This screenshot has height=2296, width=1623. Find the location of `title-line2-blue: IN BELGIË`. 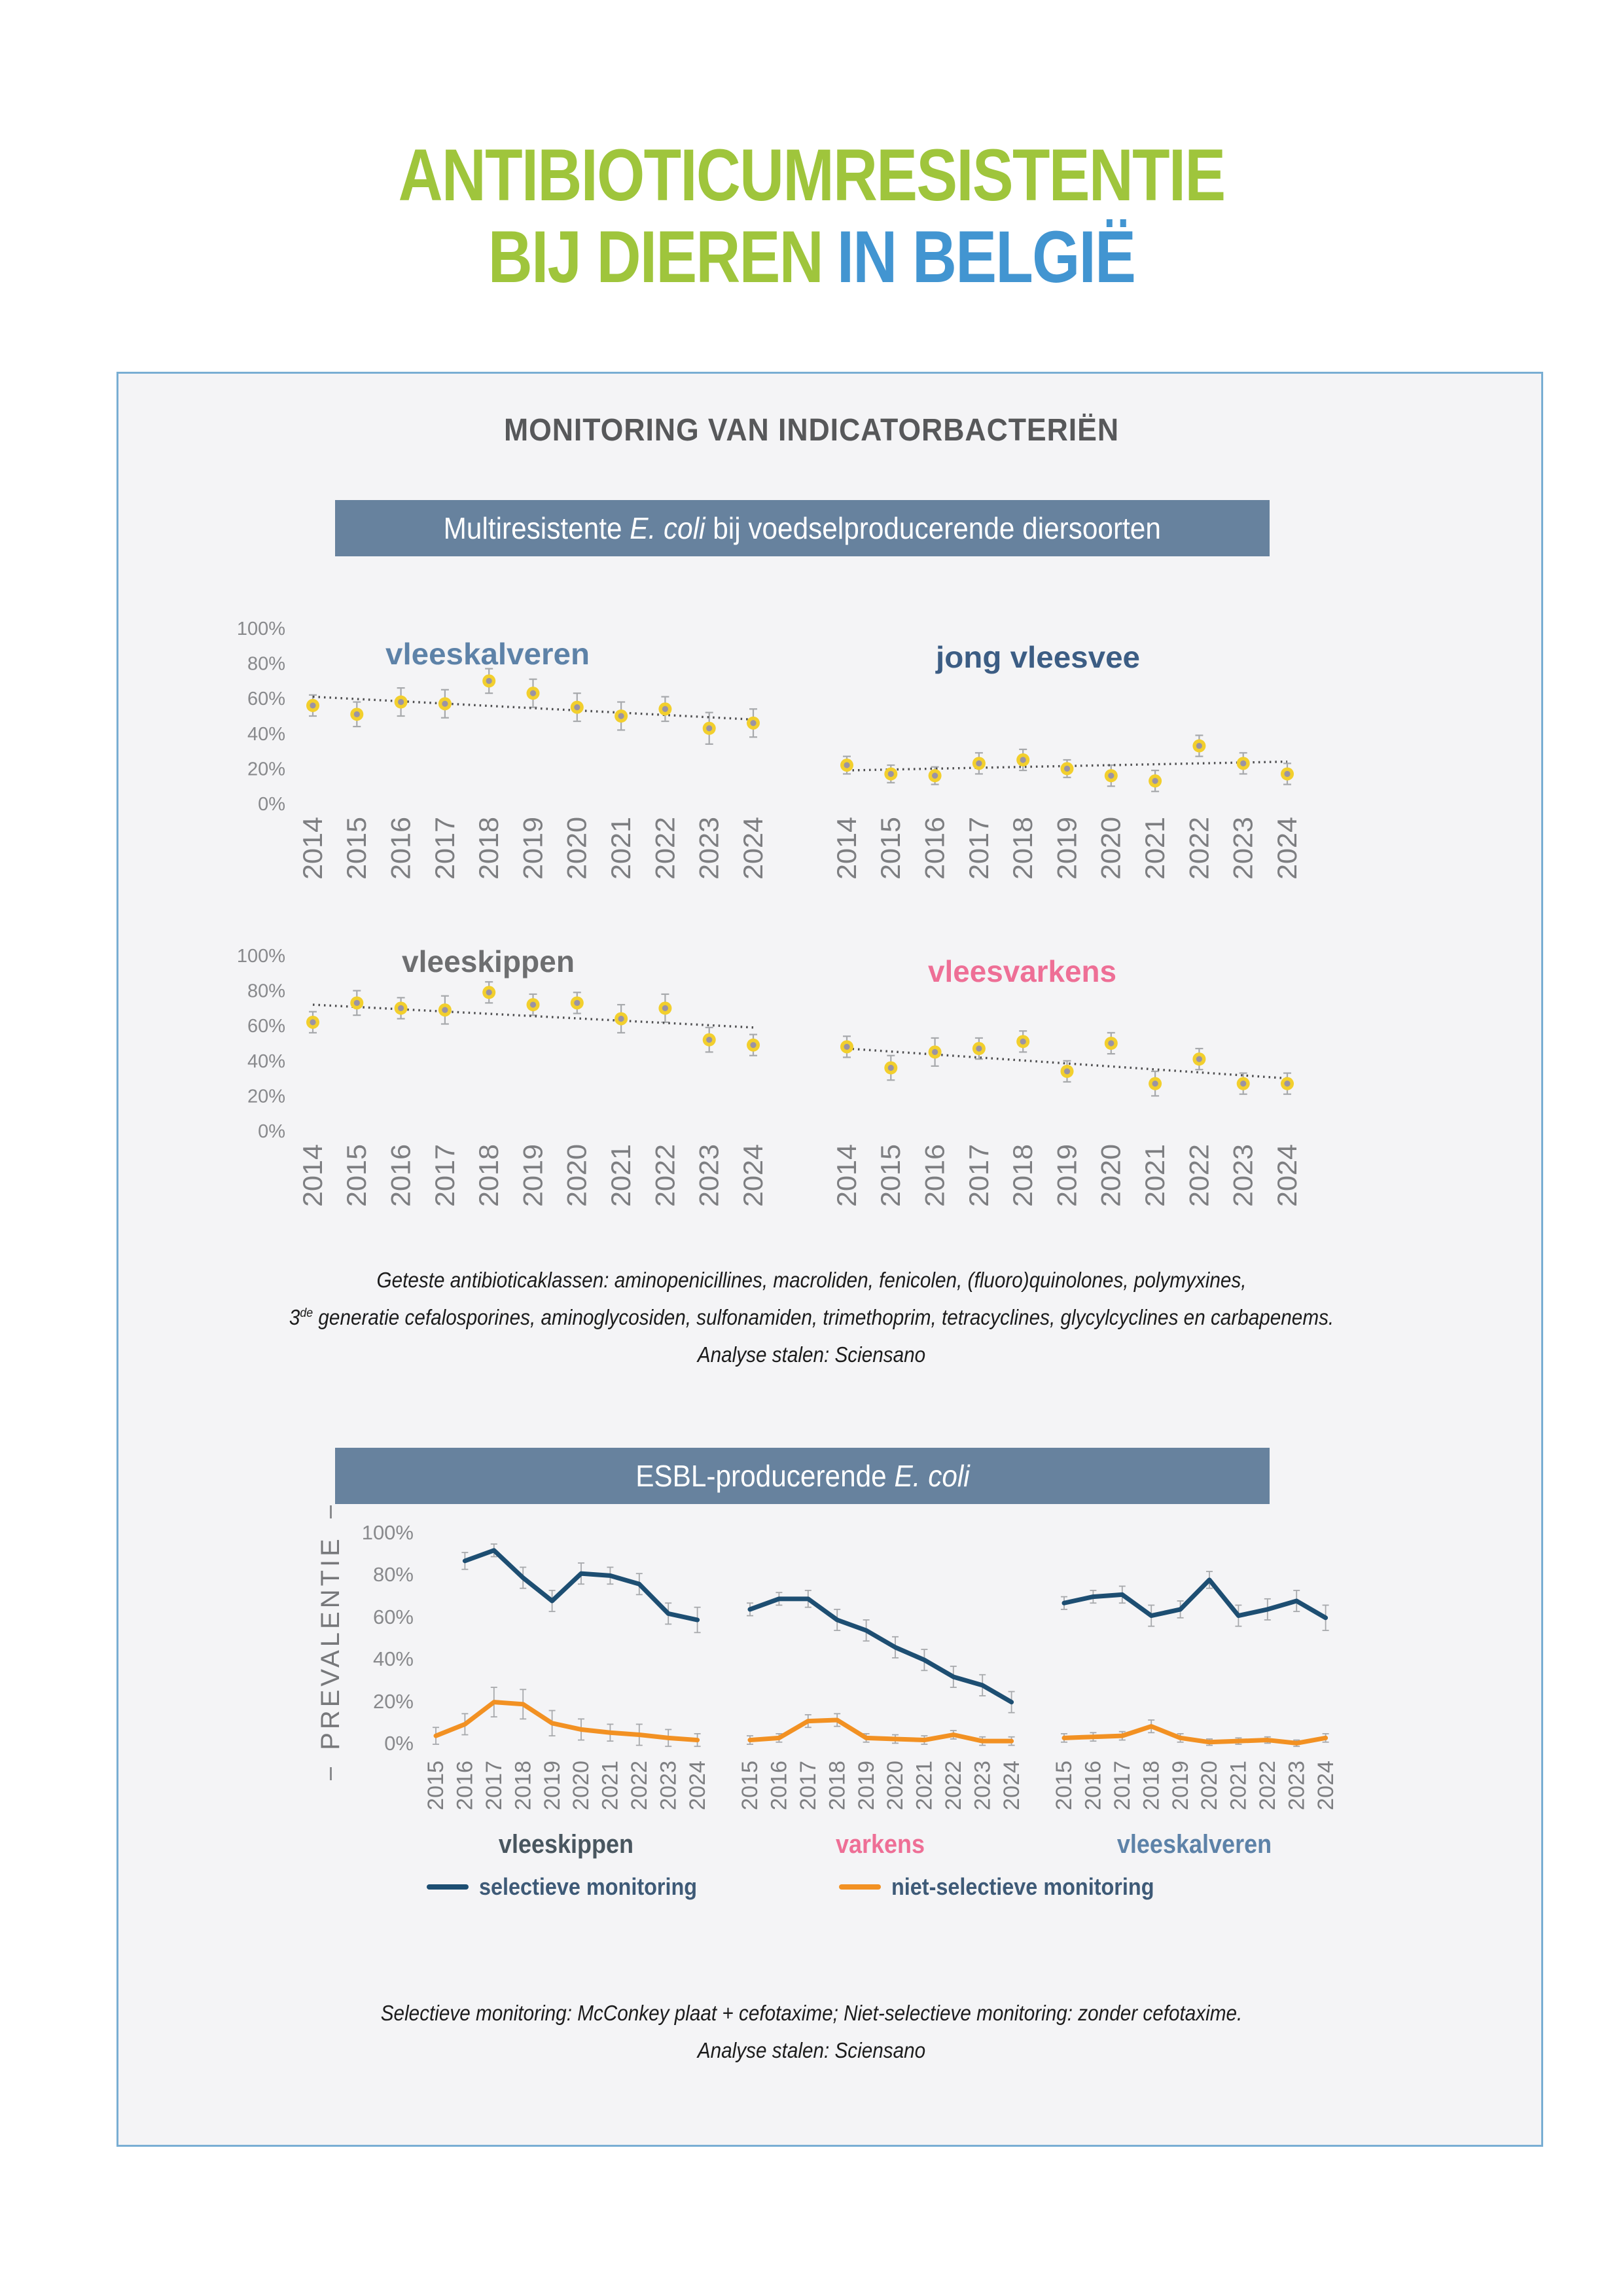

title-line2-blue: IN BELGIË is located at coordinates (986, 257).